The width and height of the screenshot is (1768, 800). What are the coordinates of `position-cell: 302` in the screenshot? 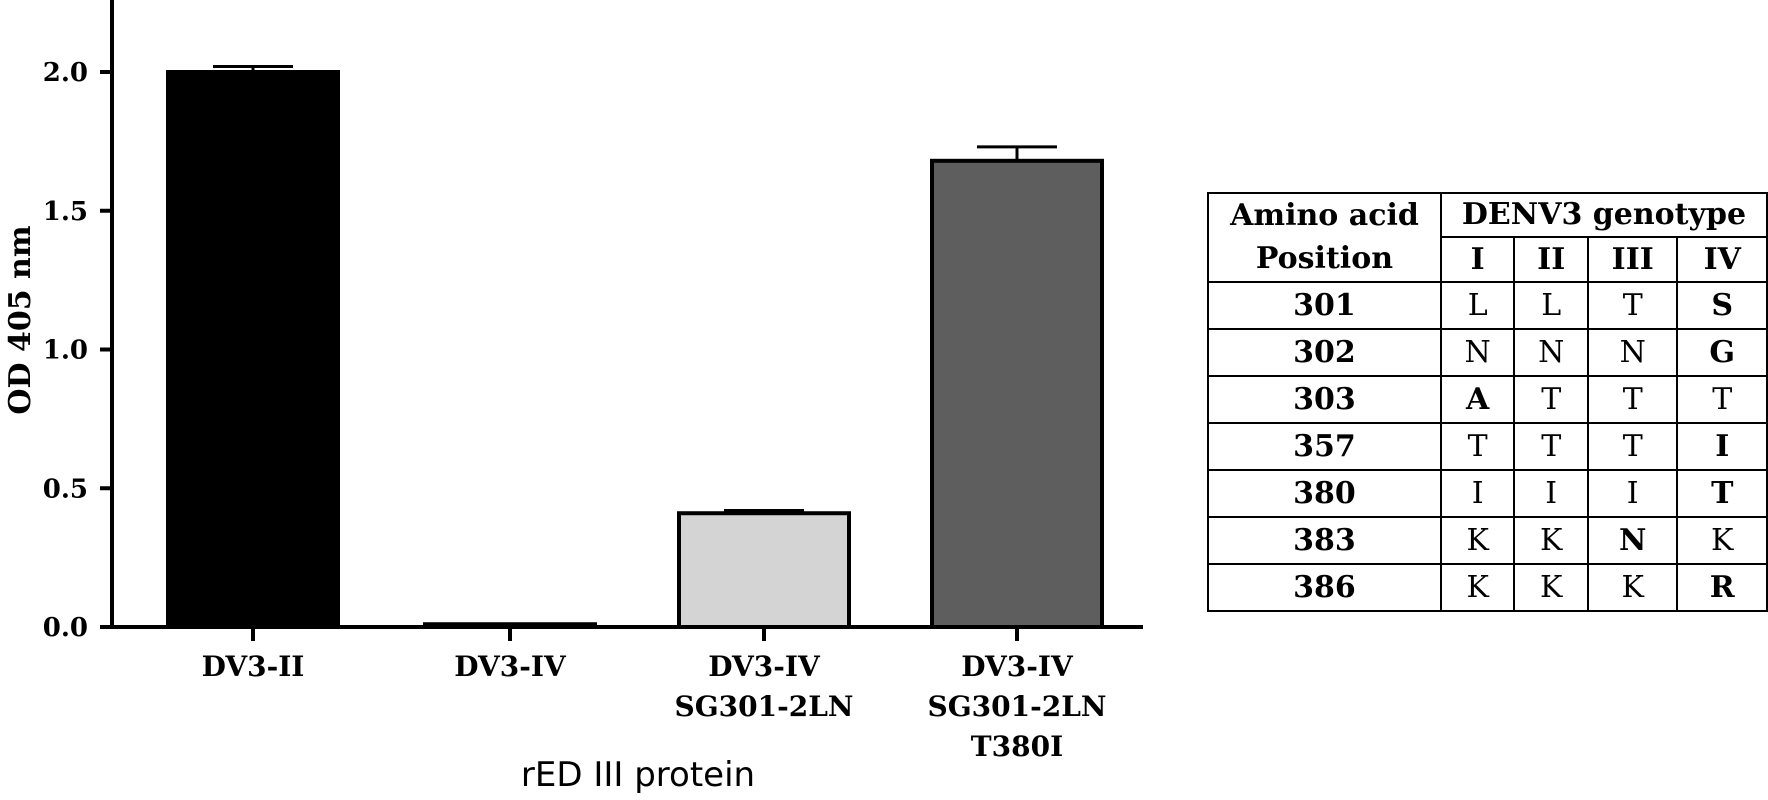 It's located at (1324, 352).